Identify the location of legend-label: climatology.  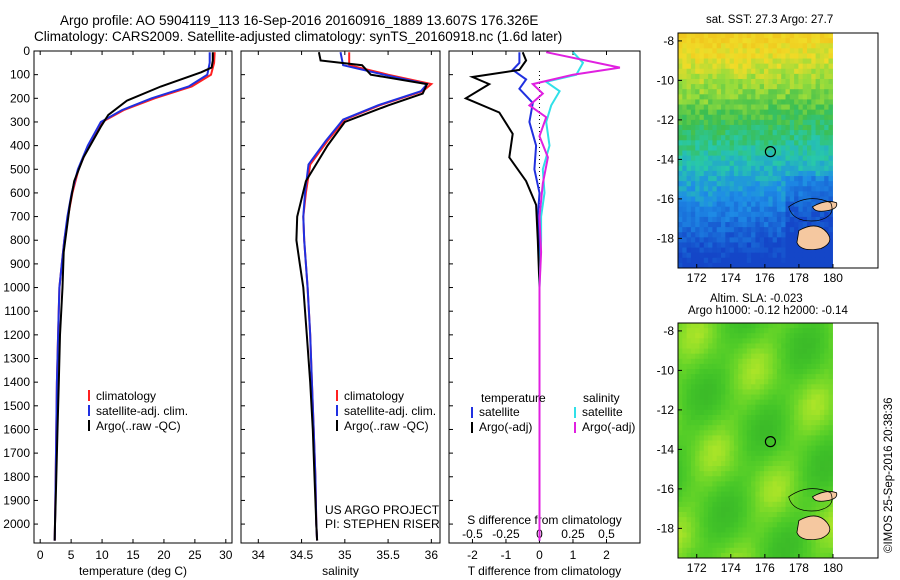
(374, 396).